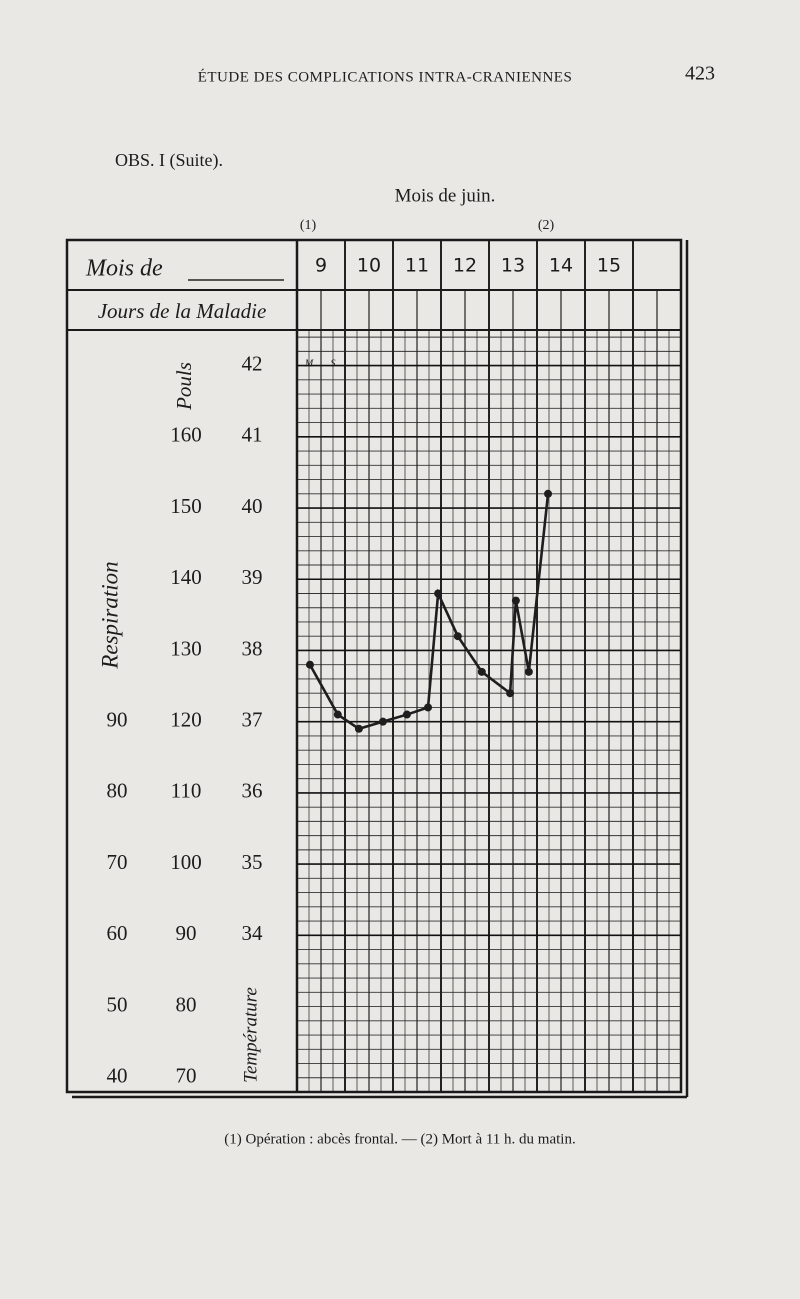 The width and height of the screenshot is (800, 1299). What do you see at coordinates (186, 719) in the screenshot?
I see `pulse-tick-label: 120` at bounding box center [186, 719].